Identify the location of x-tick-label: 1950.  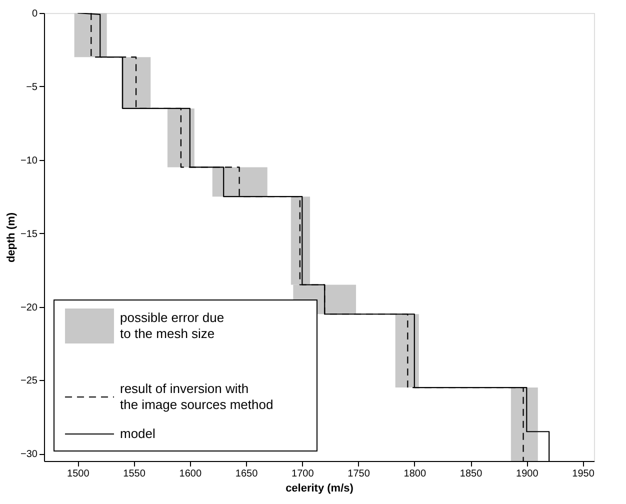
(583, 474).